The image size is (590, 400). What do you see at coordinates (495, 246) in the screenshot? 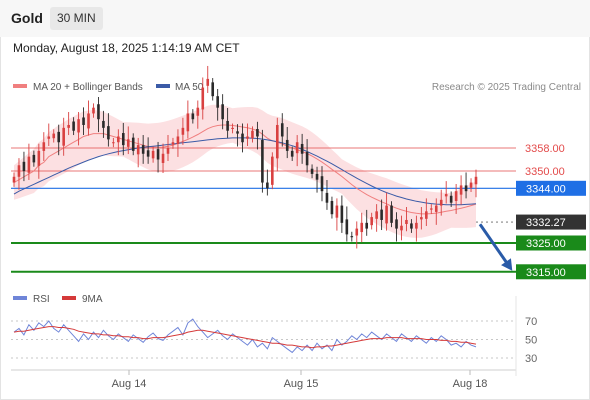
I see `projection-arrow-shaft` at bounding box center [495, 246].